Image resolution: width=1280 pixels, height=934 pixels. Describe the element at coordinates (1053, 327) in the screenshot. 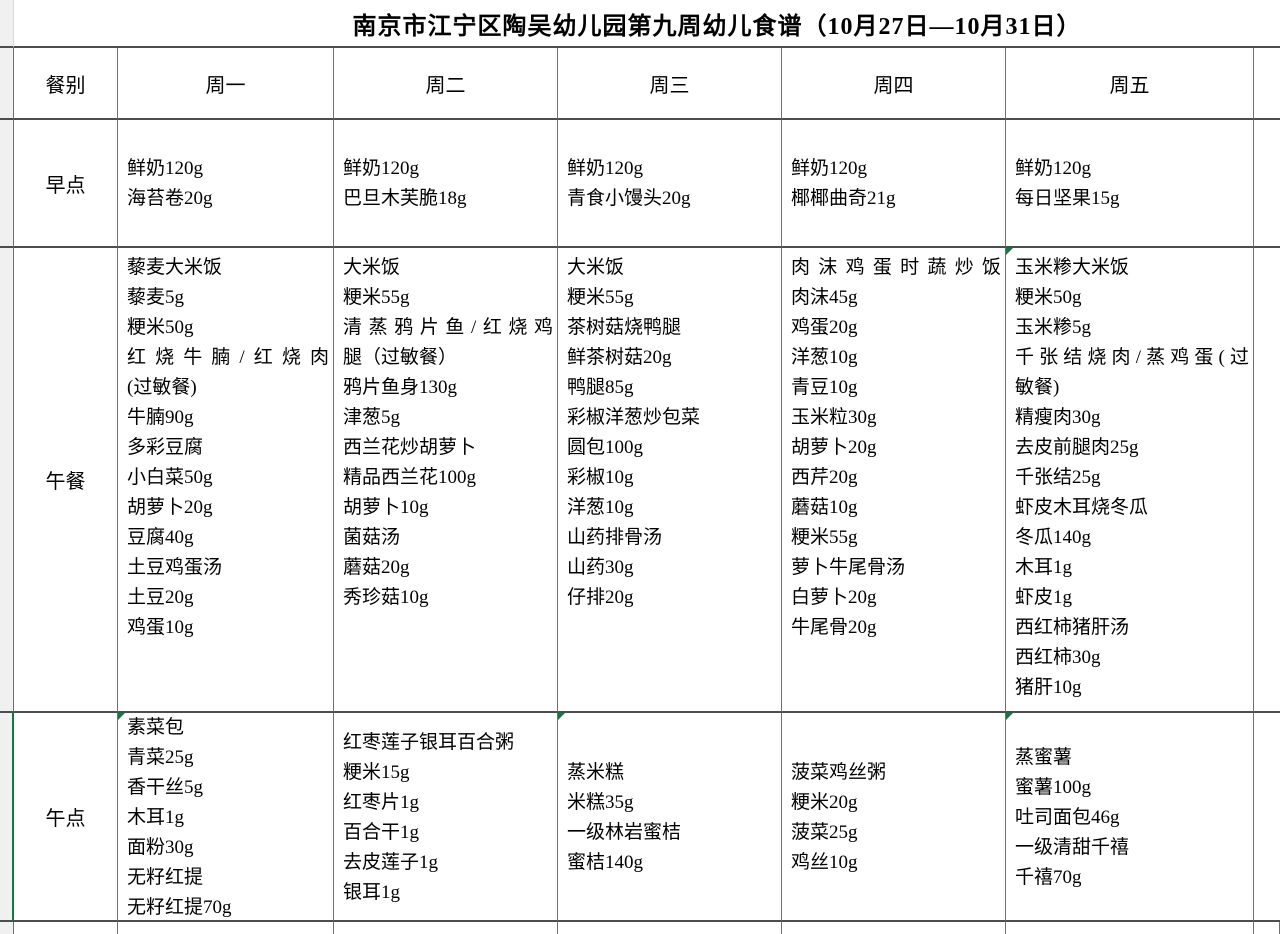

I see `menu-line: 玉米糁5g` at that location.